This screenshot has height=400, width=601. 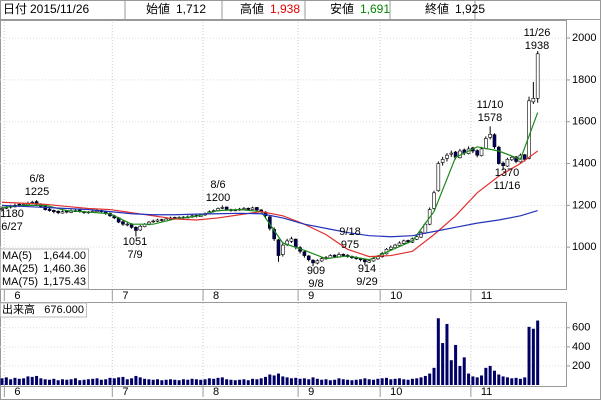 I want to click on annotation: 1200, so click(x=218, y=198).